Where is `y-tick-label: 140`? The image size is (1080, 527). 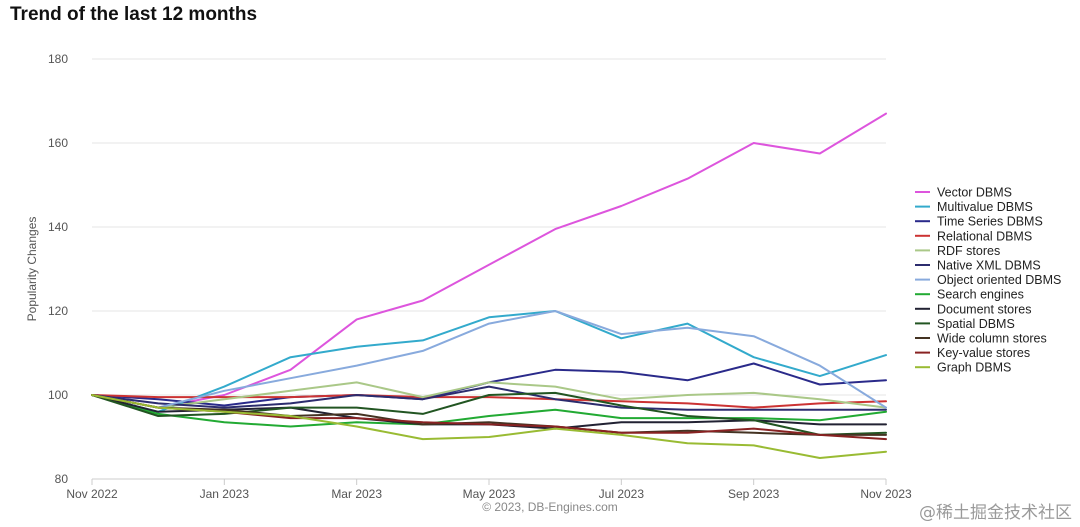
y-tick-label: 140 is located at coordinates (58, 227).